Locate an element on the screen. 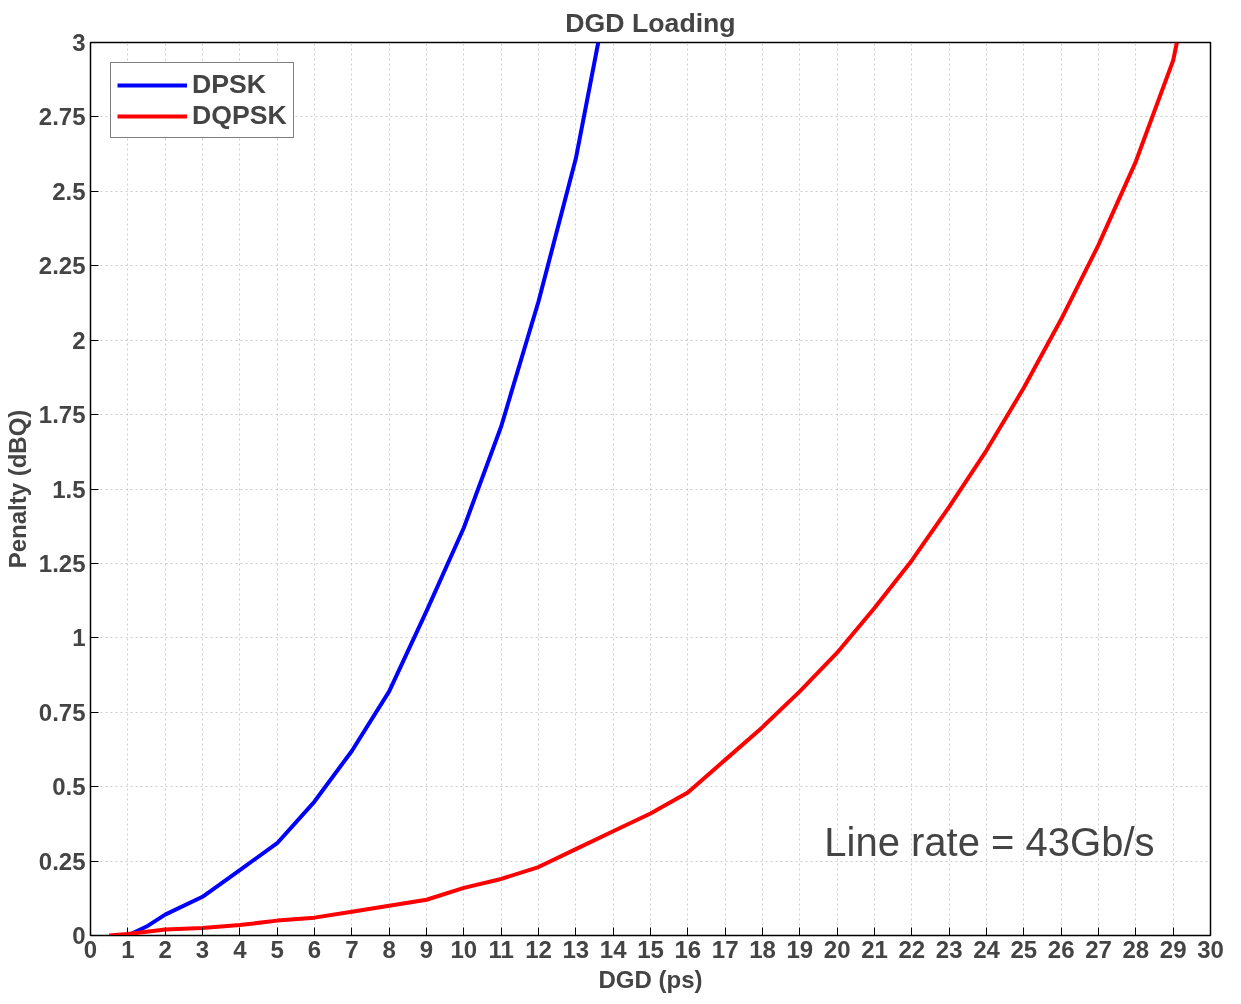 The height and width of the screenshot is (1004, 1241). x-tick-label: 1 is located at coordinates (128, 949).